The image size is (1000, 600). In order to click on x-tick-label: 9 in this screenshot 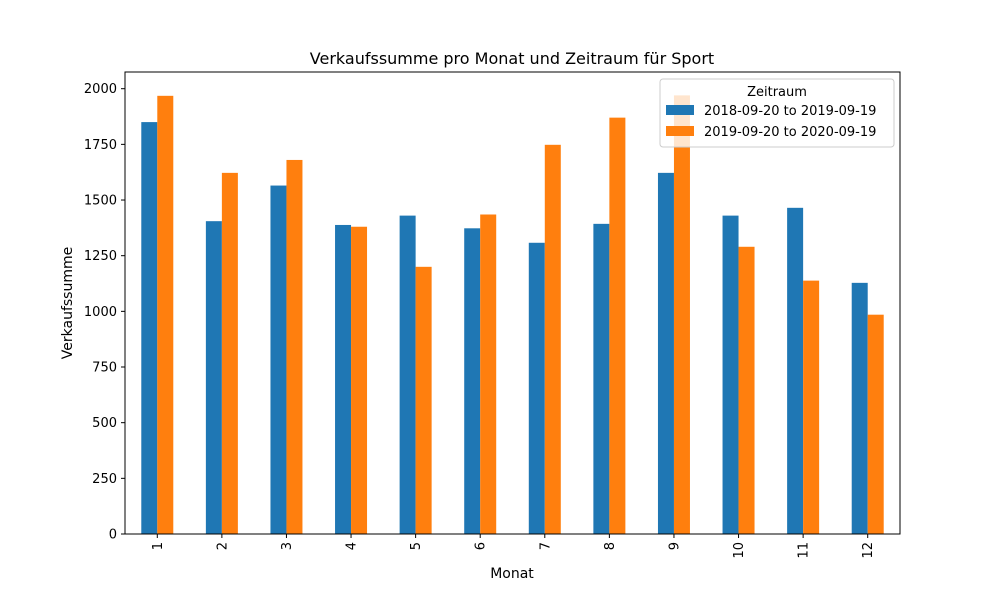, I will do `click(674, 546)`.